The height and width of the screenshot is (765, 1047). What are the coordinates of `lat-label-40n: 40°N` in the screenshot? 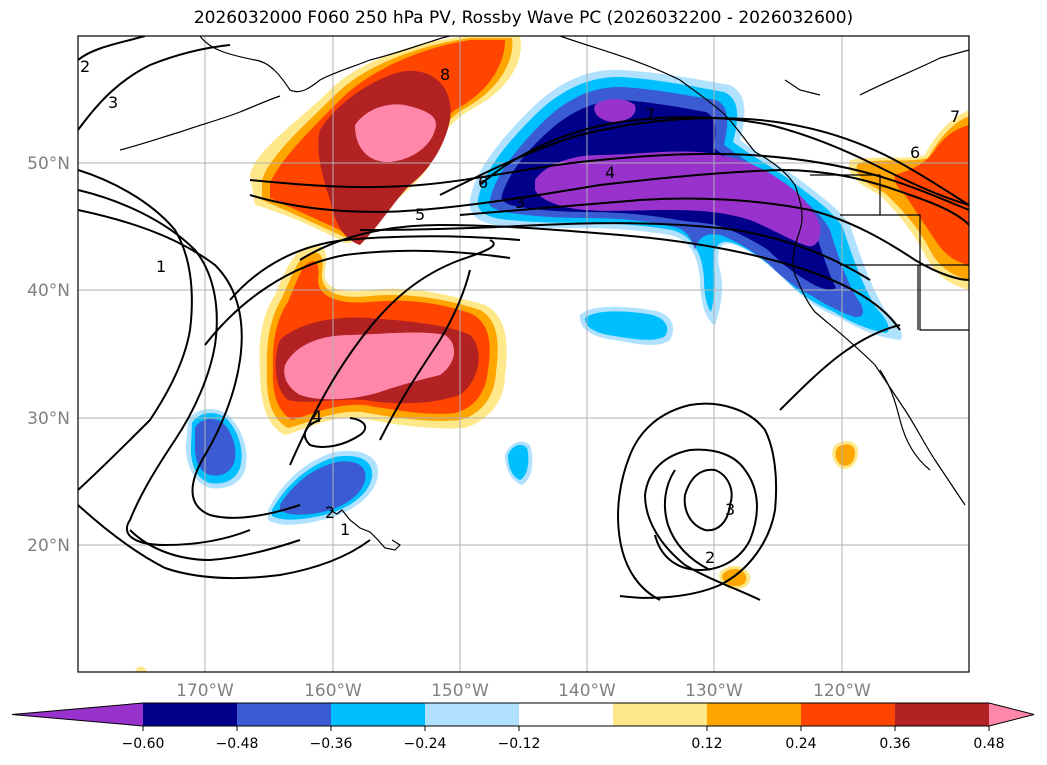 It's located at (48, 291).